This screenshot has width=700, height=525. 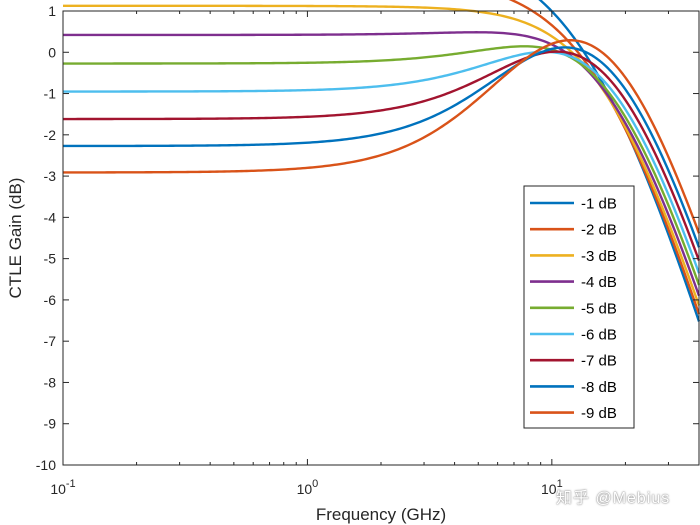 What do you see at coordinates (599, 335) in the screenshot?
I see `legend-label-6: -6 dB` at bounding box center [599, 335].